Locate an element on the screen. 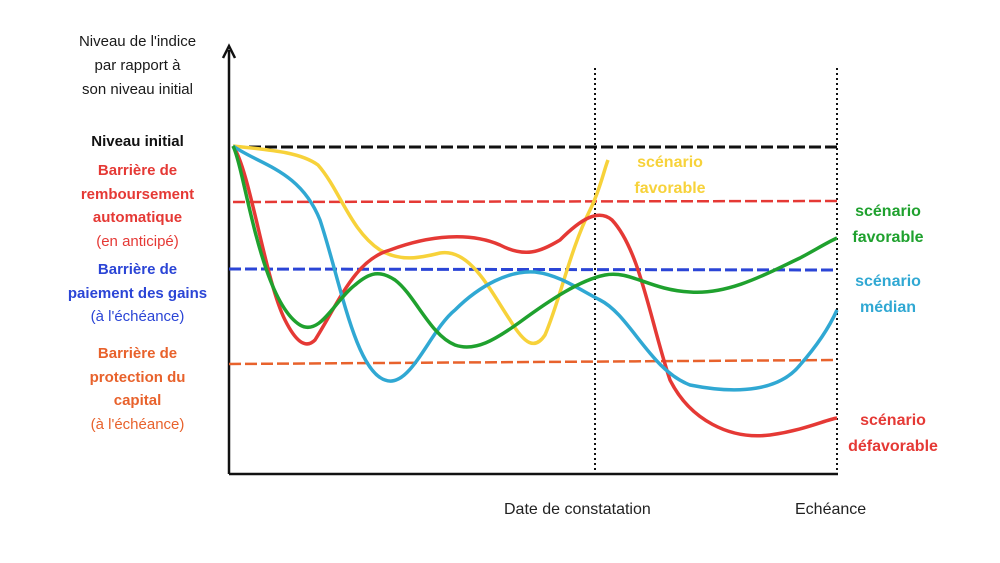  y-axis-title-line-2: par rapport à is located at coordinates (137, 65).